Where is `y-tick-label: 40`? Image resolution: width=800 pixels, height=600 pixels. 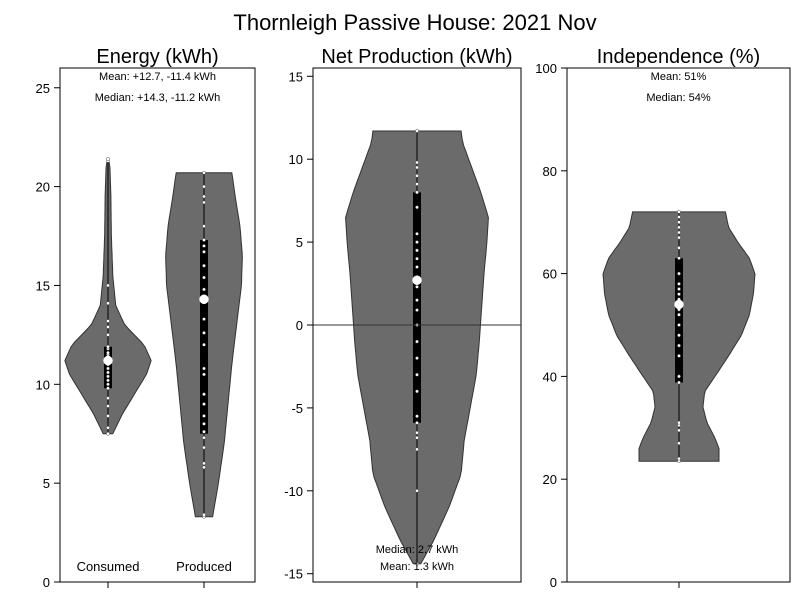
y-tick-label: 40 is located at coordinates (550, 376).